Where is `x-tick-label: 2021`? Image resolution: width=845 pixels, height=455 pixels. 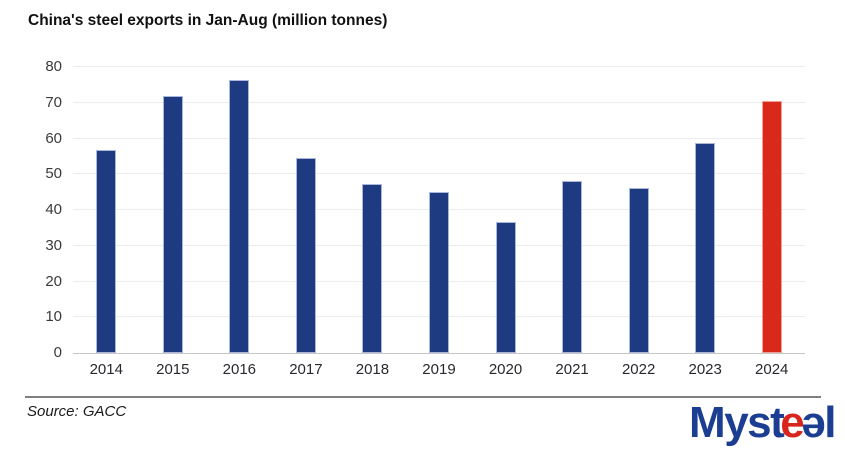 x-tick-label: 2021 is located at coordinates (572, 369).